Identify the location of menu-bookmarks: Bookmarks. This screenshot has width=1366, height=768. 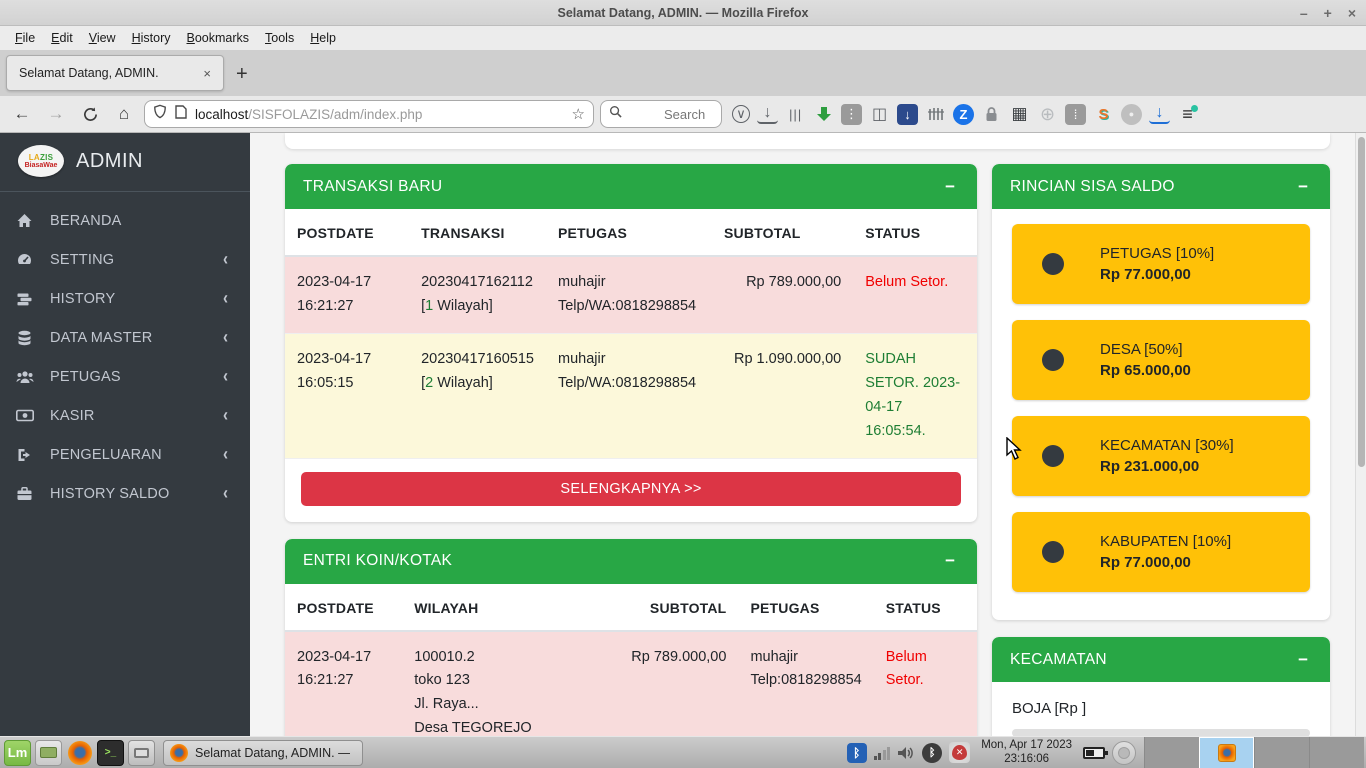
(218, 38).